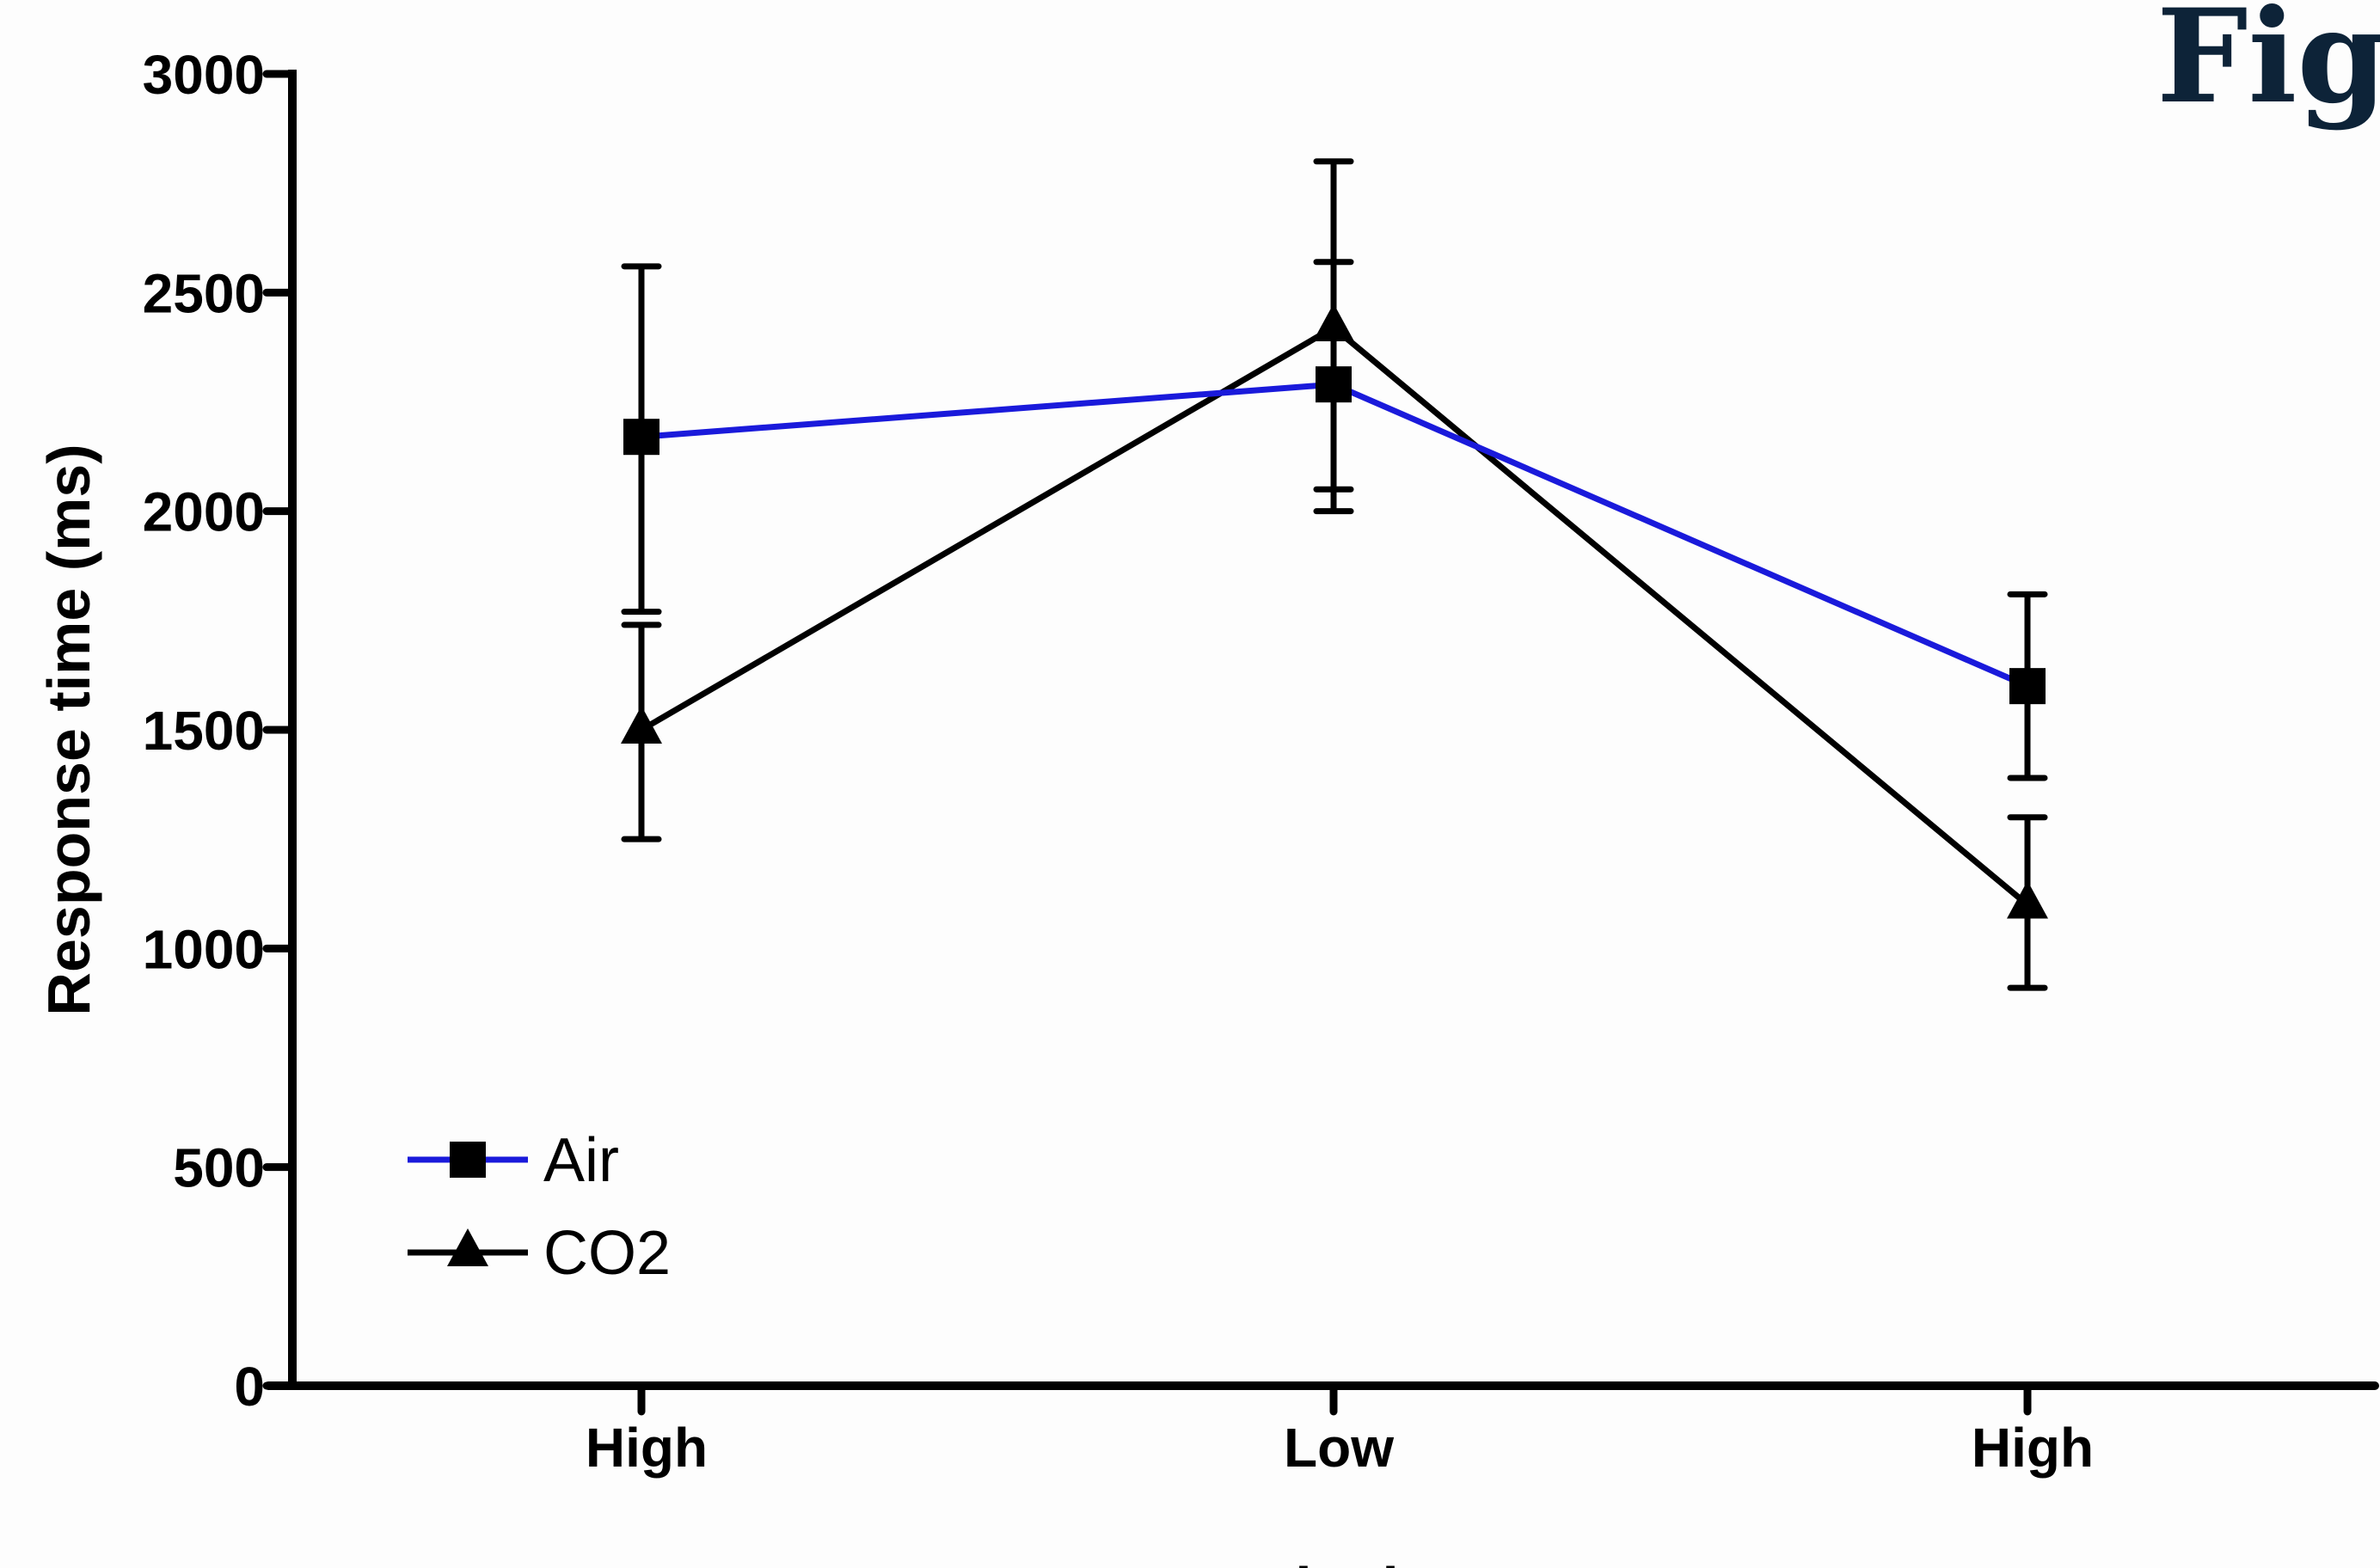 This screenshot has height=1568, width=2380. I want to click on y-tick-label: 0, so click(250, 1387).